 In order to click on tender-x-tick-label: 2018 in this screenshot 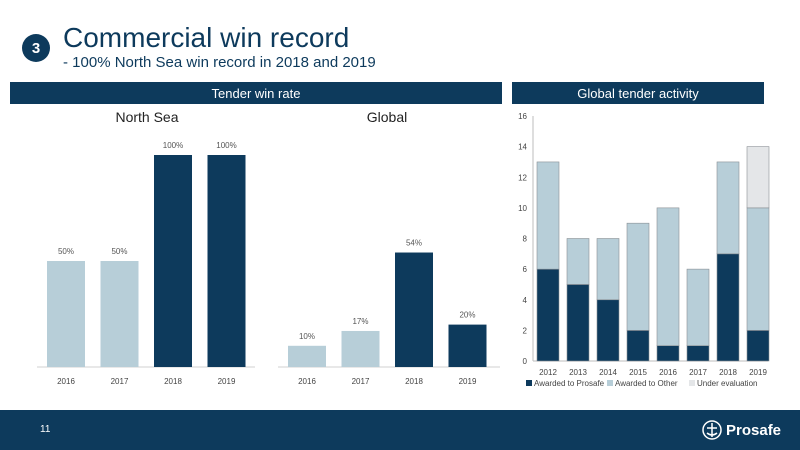, I will do `click(728, 372)`.